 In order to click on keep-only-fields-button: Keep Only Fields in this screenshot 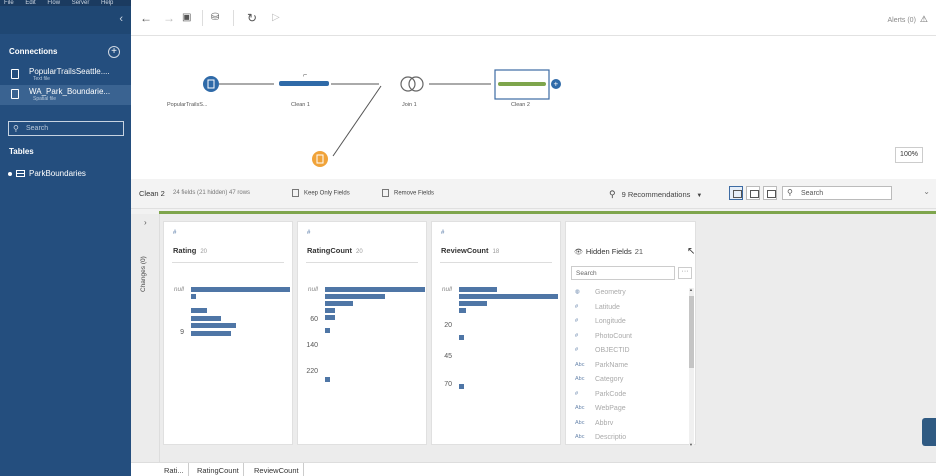, I will do `click(321, 193)`.